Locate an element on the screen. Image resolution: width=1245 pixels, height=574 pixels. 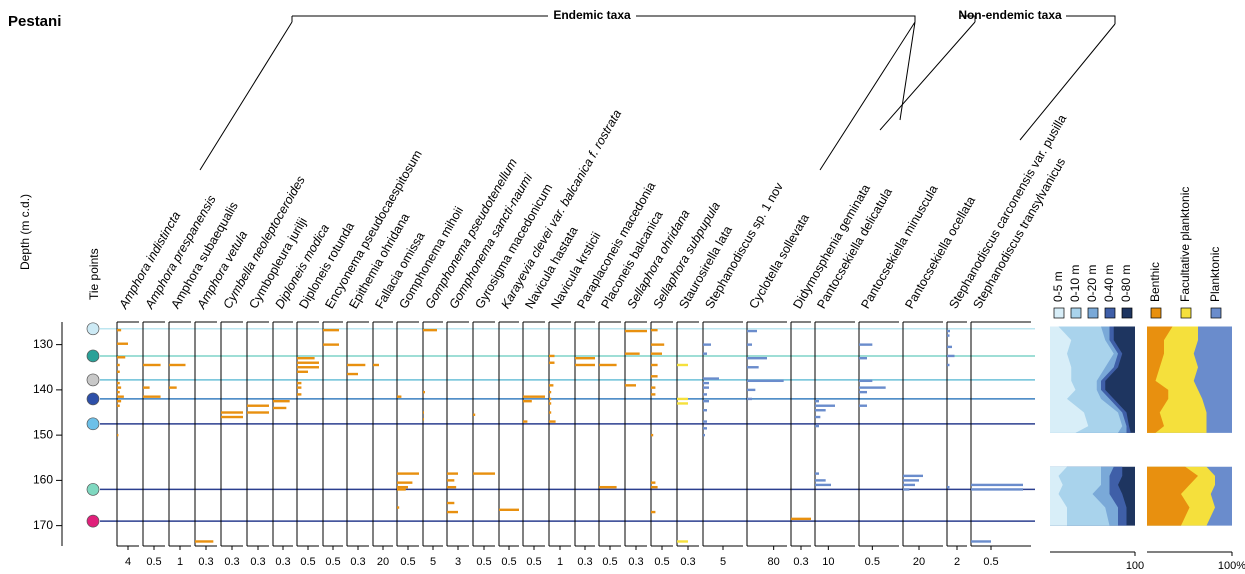
group-label: Endemic taxa is located at coordinates (592, 15).